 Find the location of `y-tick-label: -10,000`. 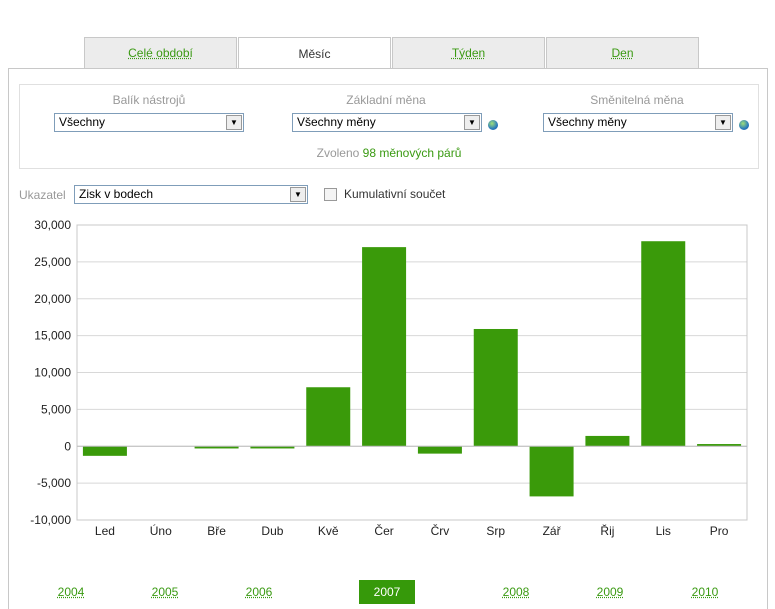

y-tick-label: -10,000 is located at coordinates (50, 520).